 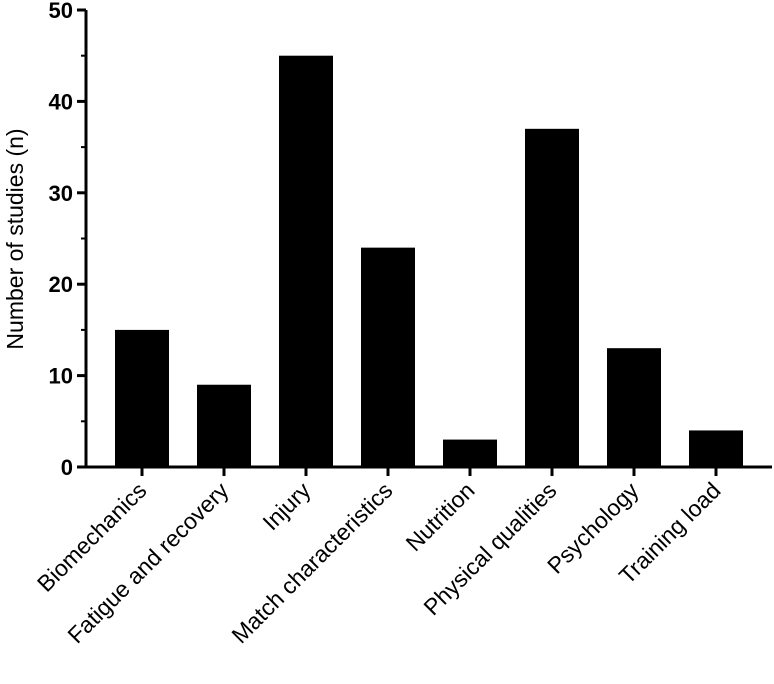 What do you see at coordinates (68, 240) in the screenshot?
I see `y-axis: 0 10 20 30 40 50` at bounding box center [68, 240].